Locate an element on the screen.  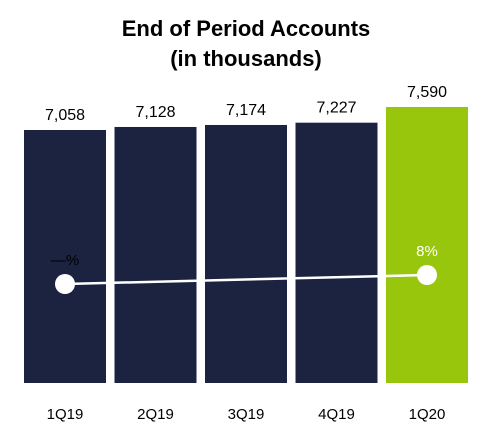
value-label-2Q19: 7,128 is located at coordinates (155, 112).